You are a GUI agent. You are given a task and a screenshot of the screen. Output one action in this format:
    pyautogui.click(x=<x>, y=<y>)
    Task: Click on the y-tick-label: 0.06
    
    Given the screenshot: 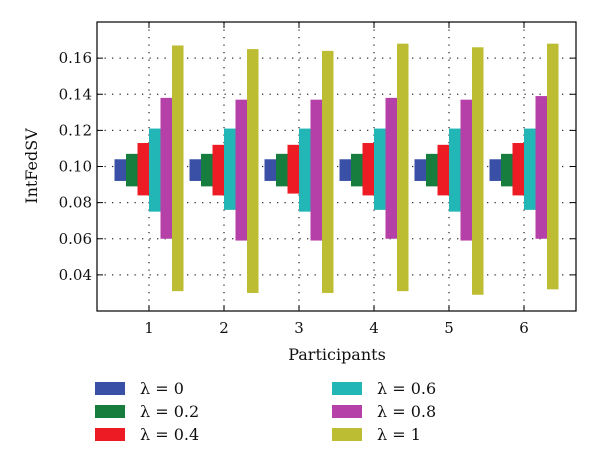 What is the action you would take?
    pyautogui.click(x=75, y=239)
    